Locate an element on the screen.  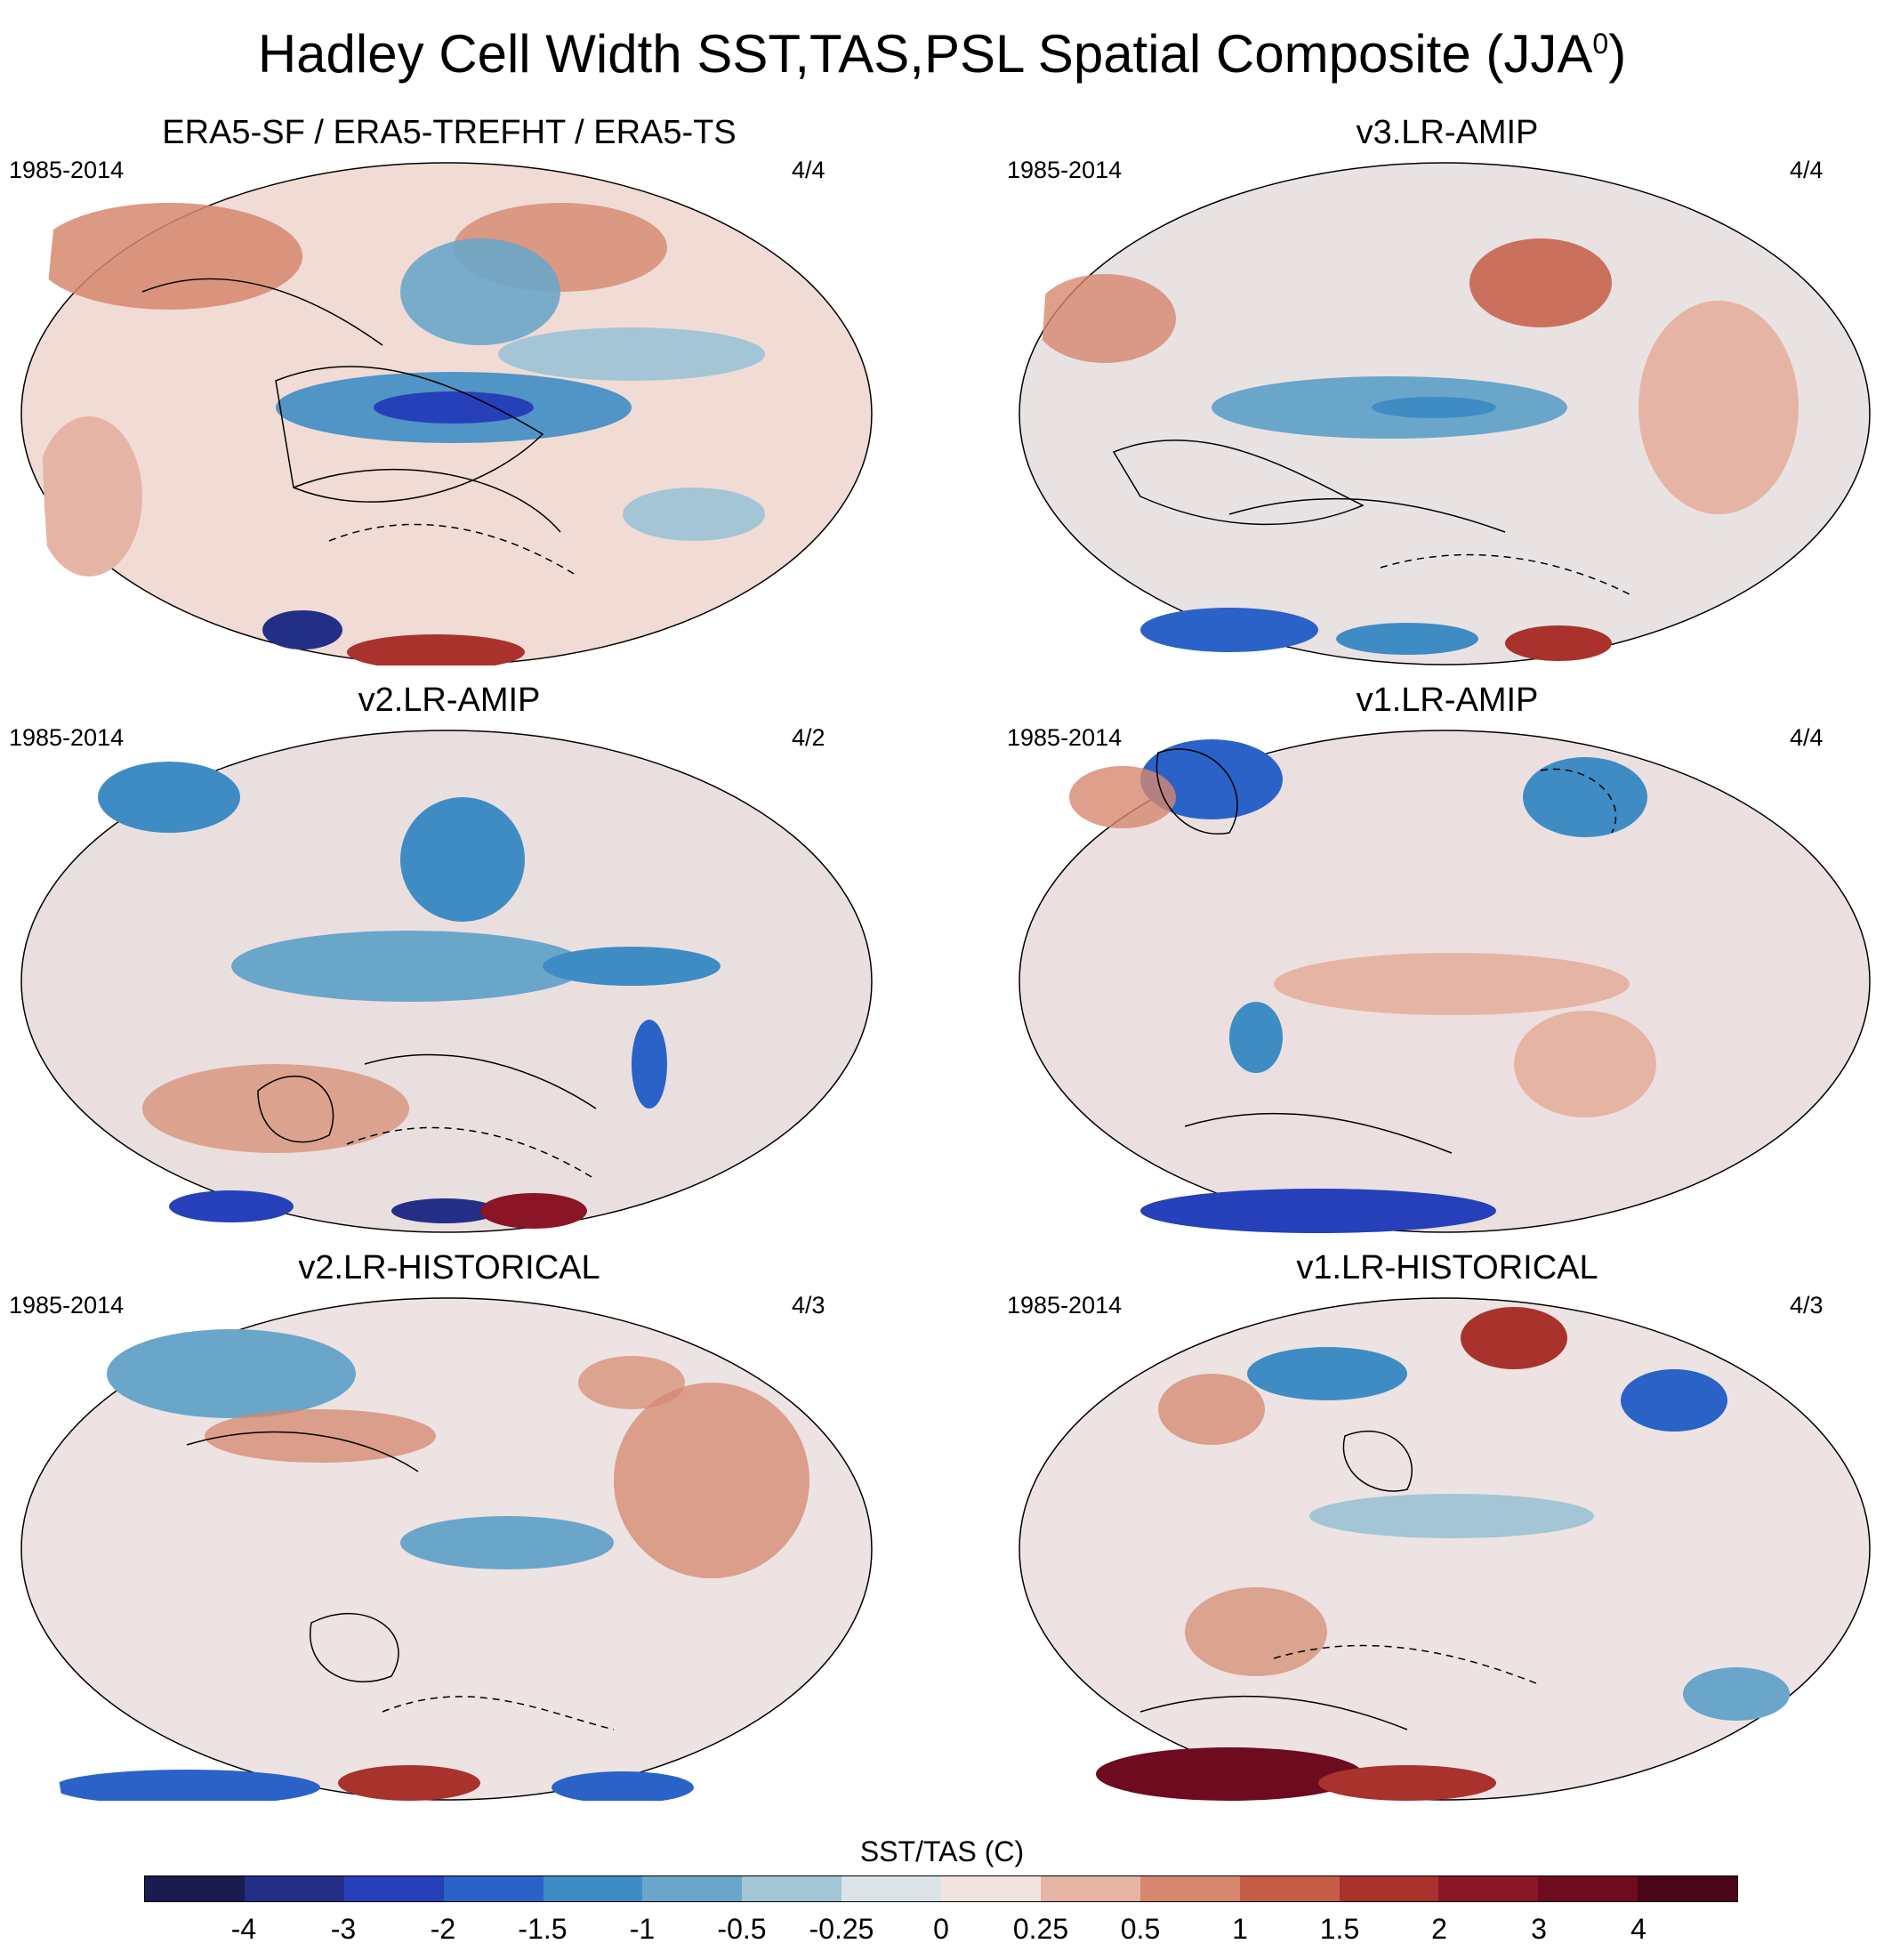
map-v2-lr-amip is located at coordinates (447, 982).